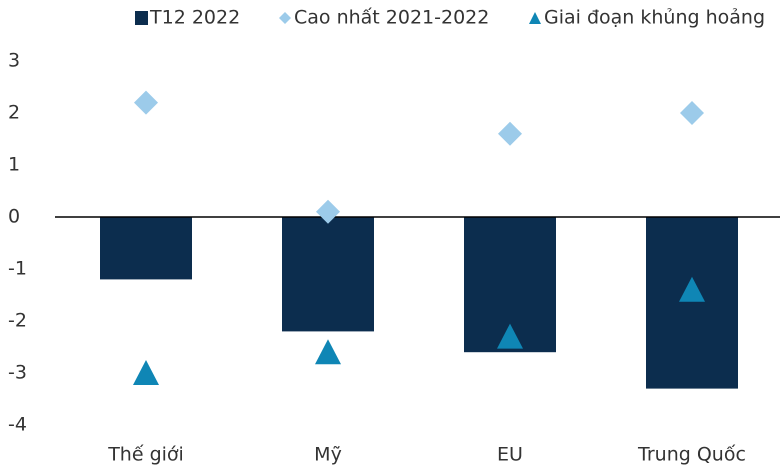  Describe the element at coordinates (17, 373) in the screenshot. I see `y-tick-label: -3` at that location.